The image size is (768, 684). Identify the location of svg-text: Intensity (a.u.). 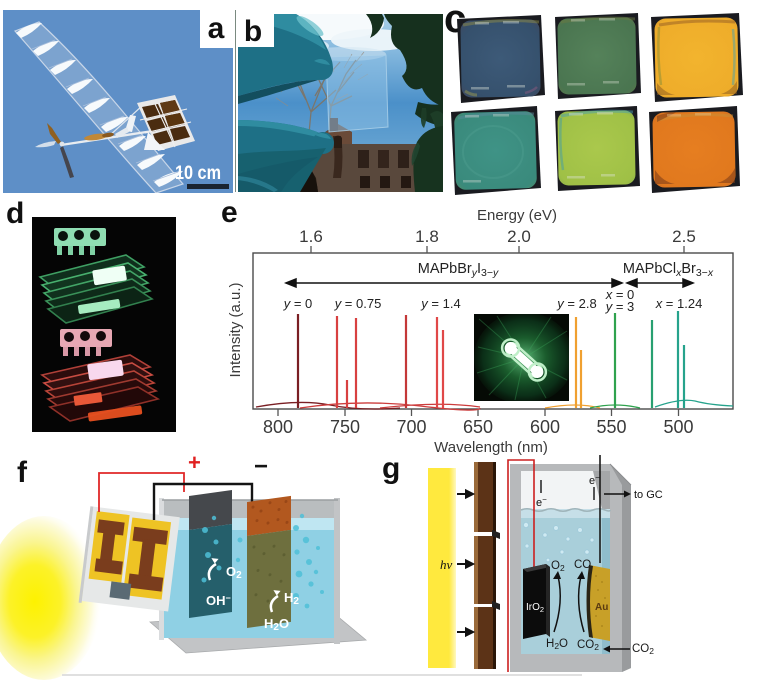
(235, 329).